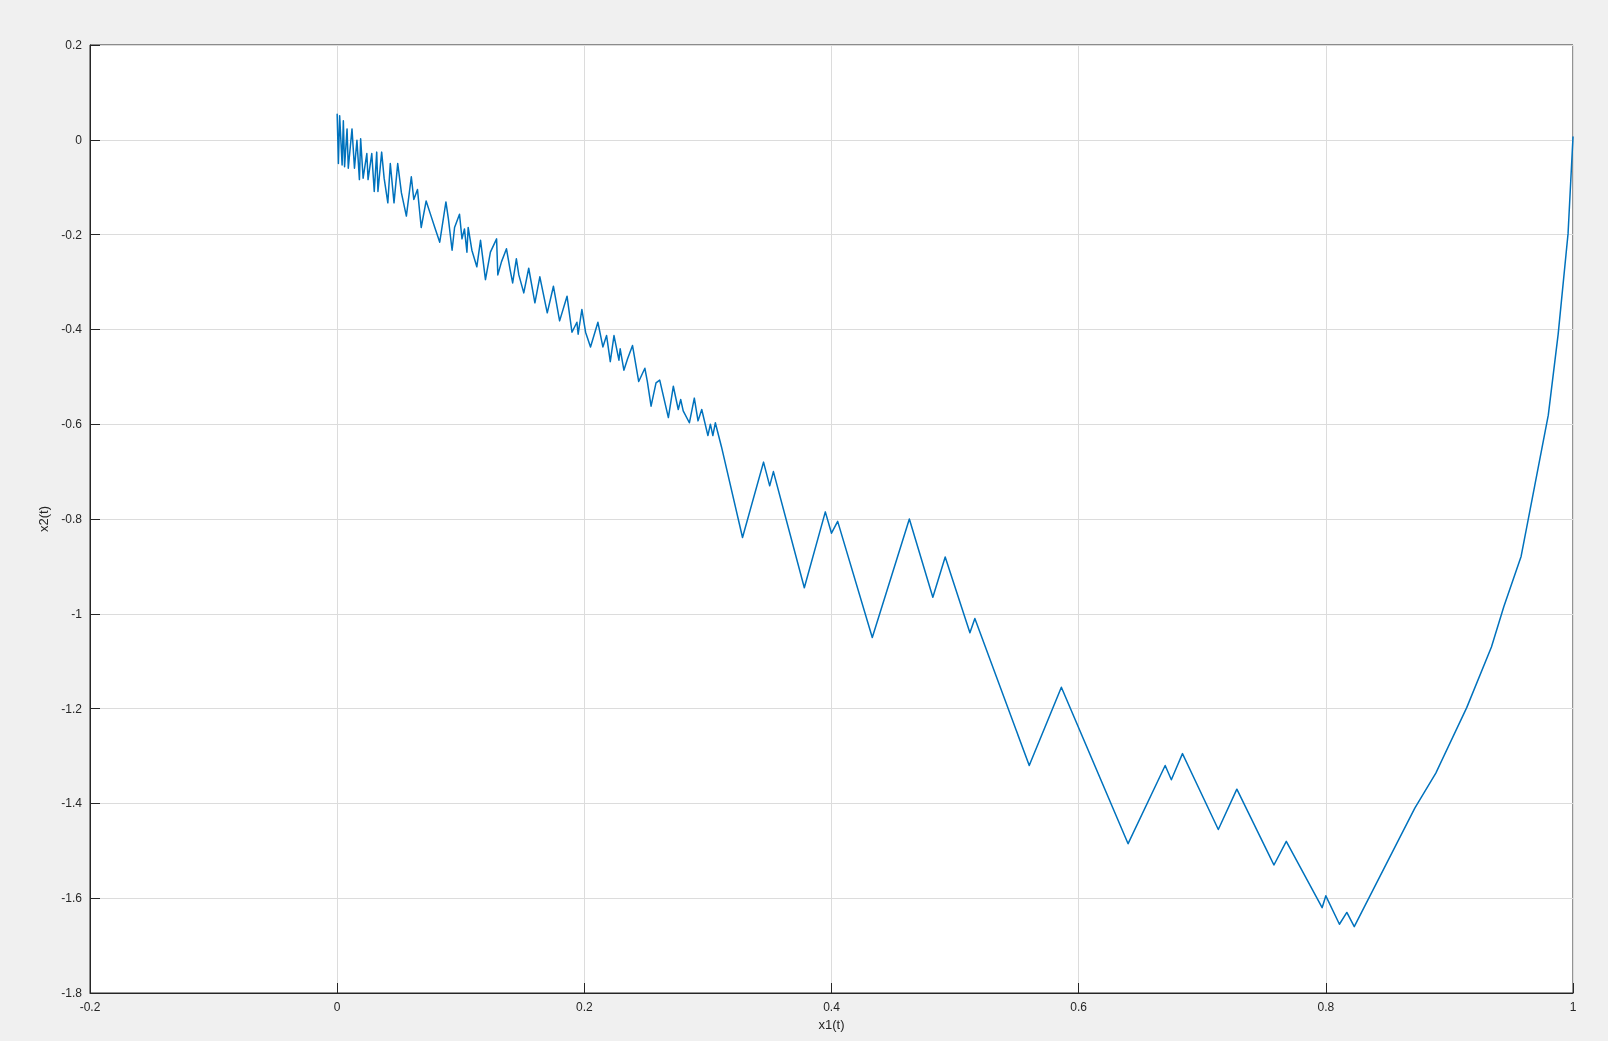  Describe the element at coordinates (79, 139) in the screenshot. I see `y-tick-label: 0` at that location.